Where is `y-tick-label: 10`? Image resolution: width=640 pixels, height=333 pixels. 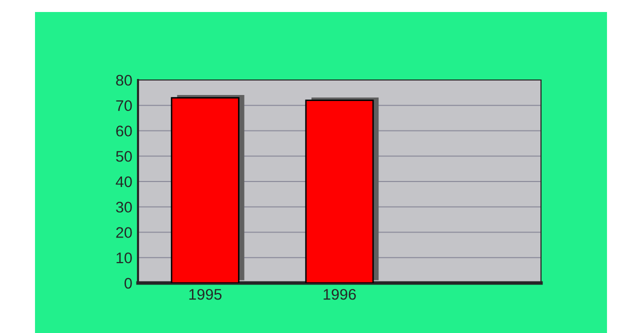
y-tick-label: 10 is located at coordinates (124, 258).